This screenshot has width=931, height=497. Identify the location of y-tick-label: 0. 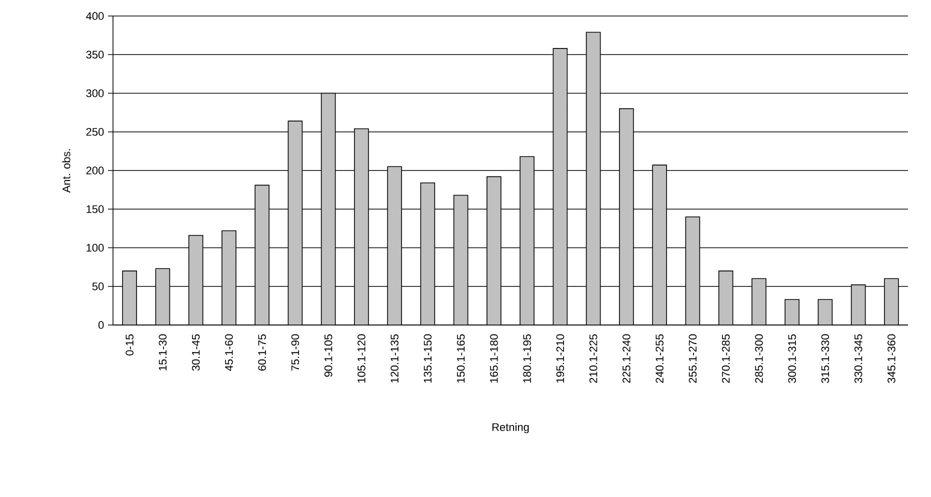
(101, 325).